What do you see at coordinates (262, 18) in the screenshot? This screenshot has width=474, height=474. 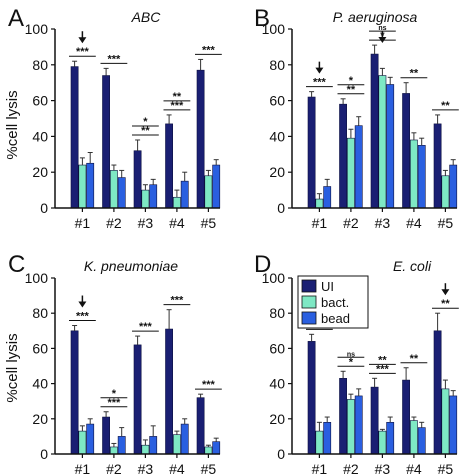 I see `panel-letter: B` at bounding box center [262, 18].